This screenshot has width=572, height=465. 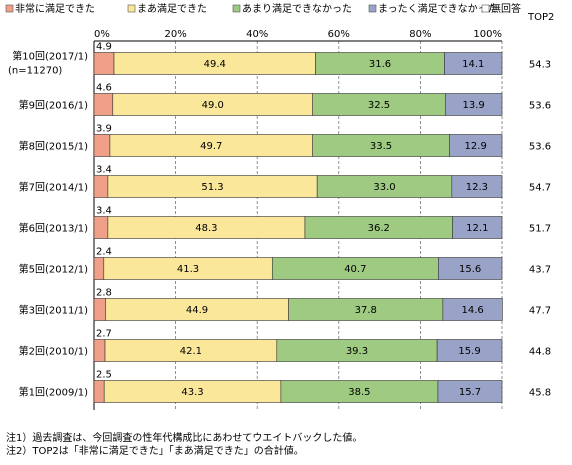 What do you see at coordinates (184, 438) in the screenshot?
I see `note-1: 注1）過去調査は、今回調査の性年代構成比にあわせてウエイトバックした値。` at bounding box center [184, 438].